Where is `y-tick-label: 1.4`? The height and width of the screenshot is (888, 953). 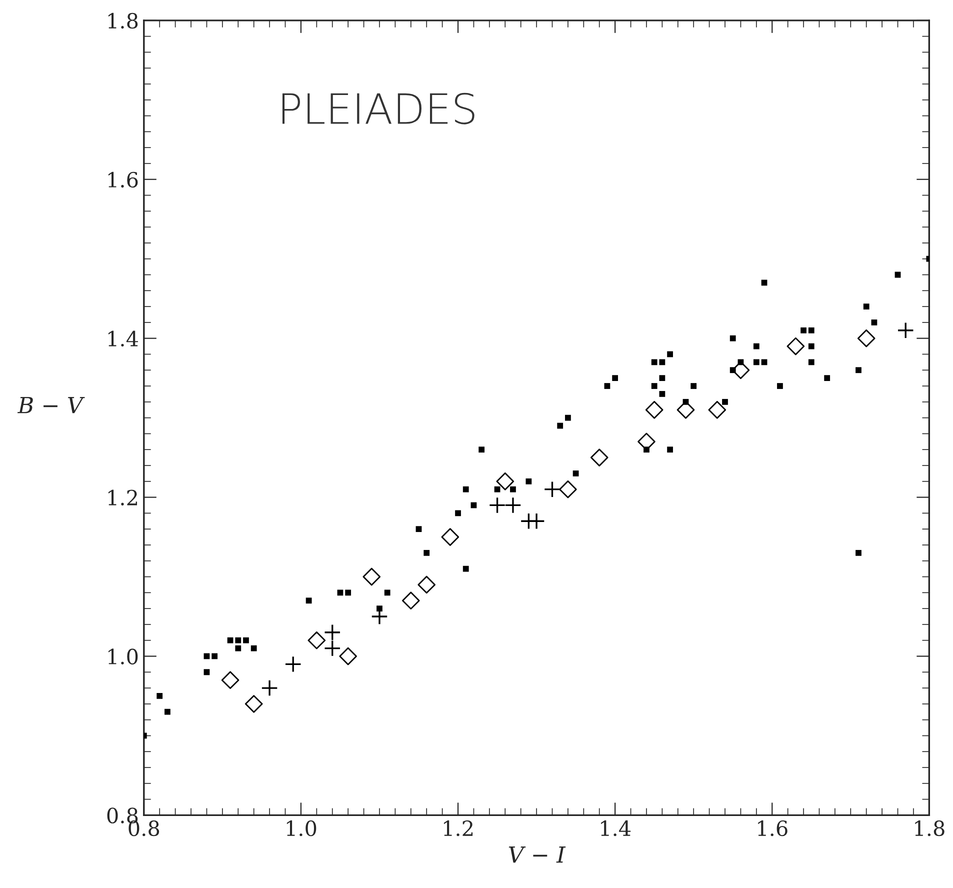
y-tick-label: 1.4 is located at coordinates (123, 338).